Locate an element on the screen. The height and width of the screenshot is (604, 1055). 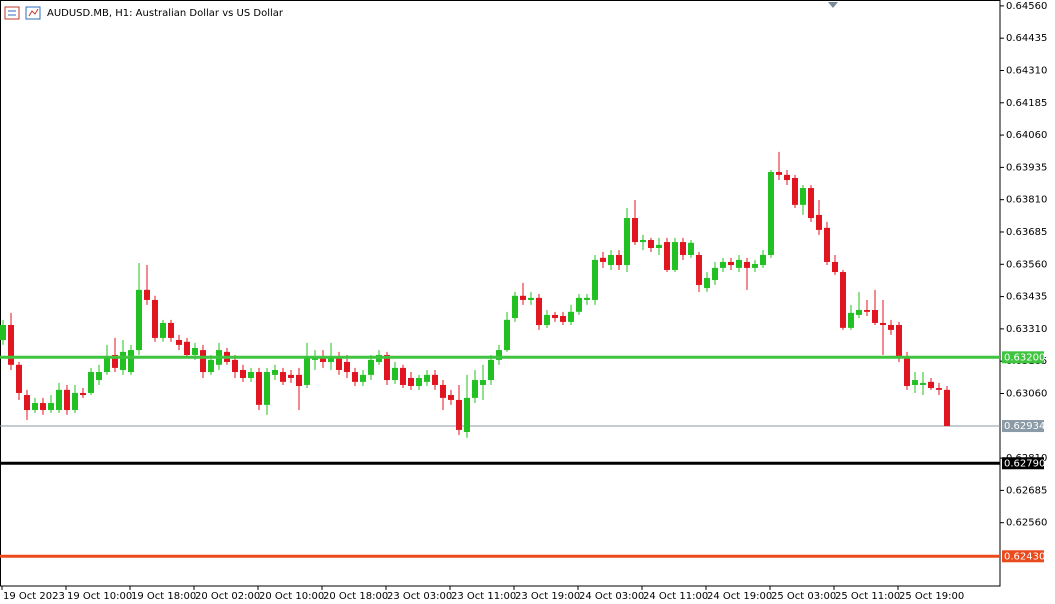
y-tick-label: 0.63685 is located at coordinates (1026, 232).